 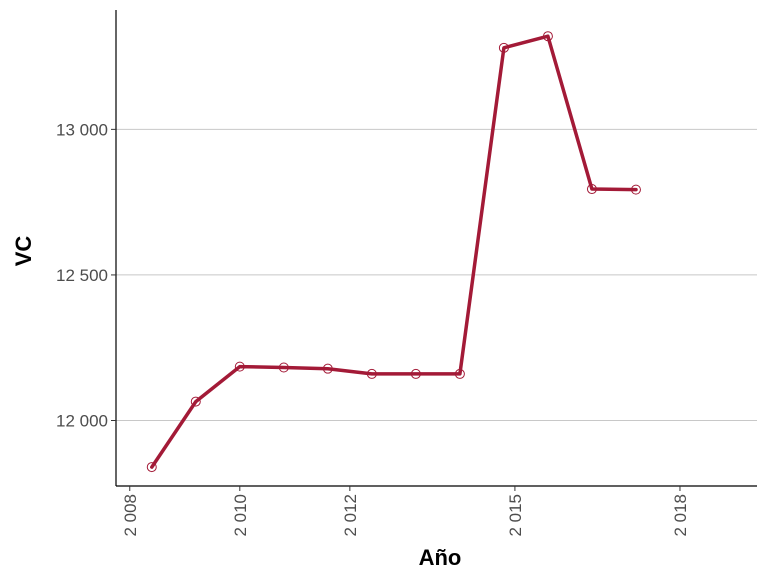 What do you see at coordinates (440, 557) in the screenshot?
I see `x-axis-title: Año` at bounding box center [440, 557].